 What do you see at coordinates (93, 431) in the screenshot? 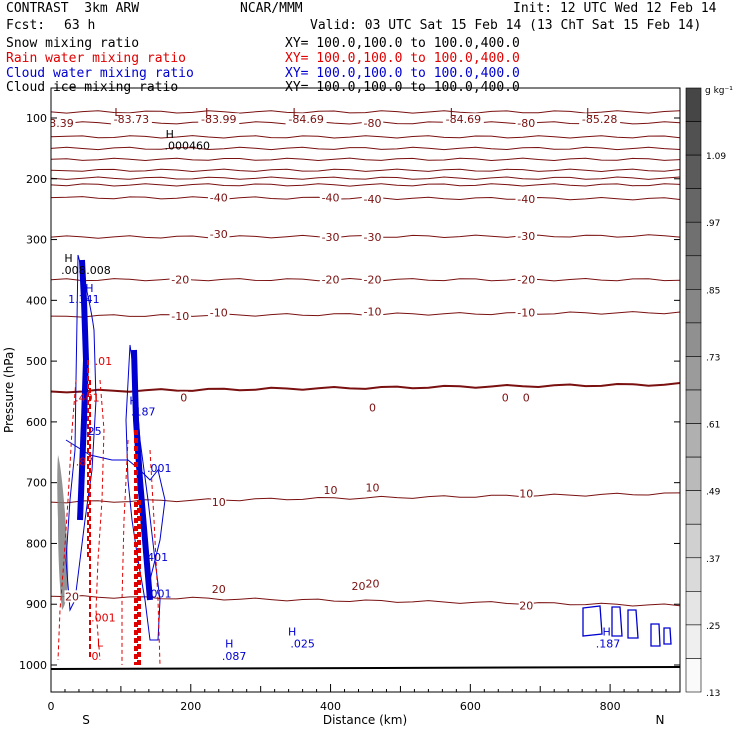
I see `extrema-label-16: .25` at bounding box center [93, 431].